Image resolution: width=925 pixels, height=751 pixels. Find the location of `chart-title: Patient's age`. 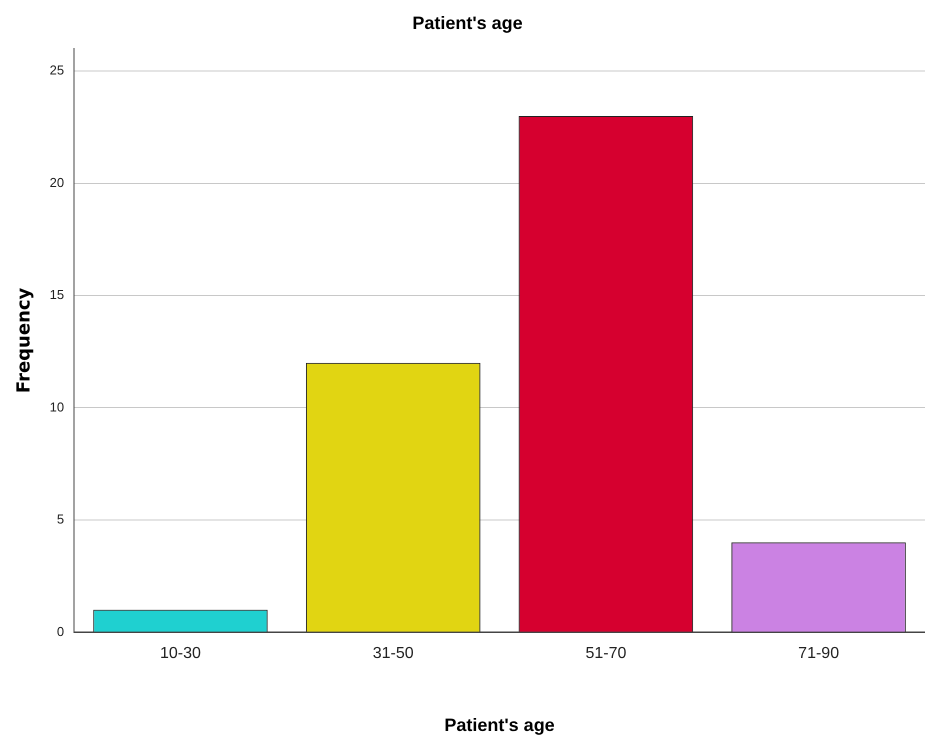

chart-title: Patient's age is located at coordinates (467, 22).